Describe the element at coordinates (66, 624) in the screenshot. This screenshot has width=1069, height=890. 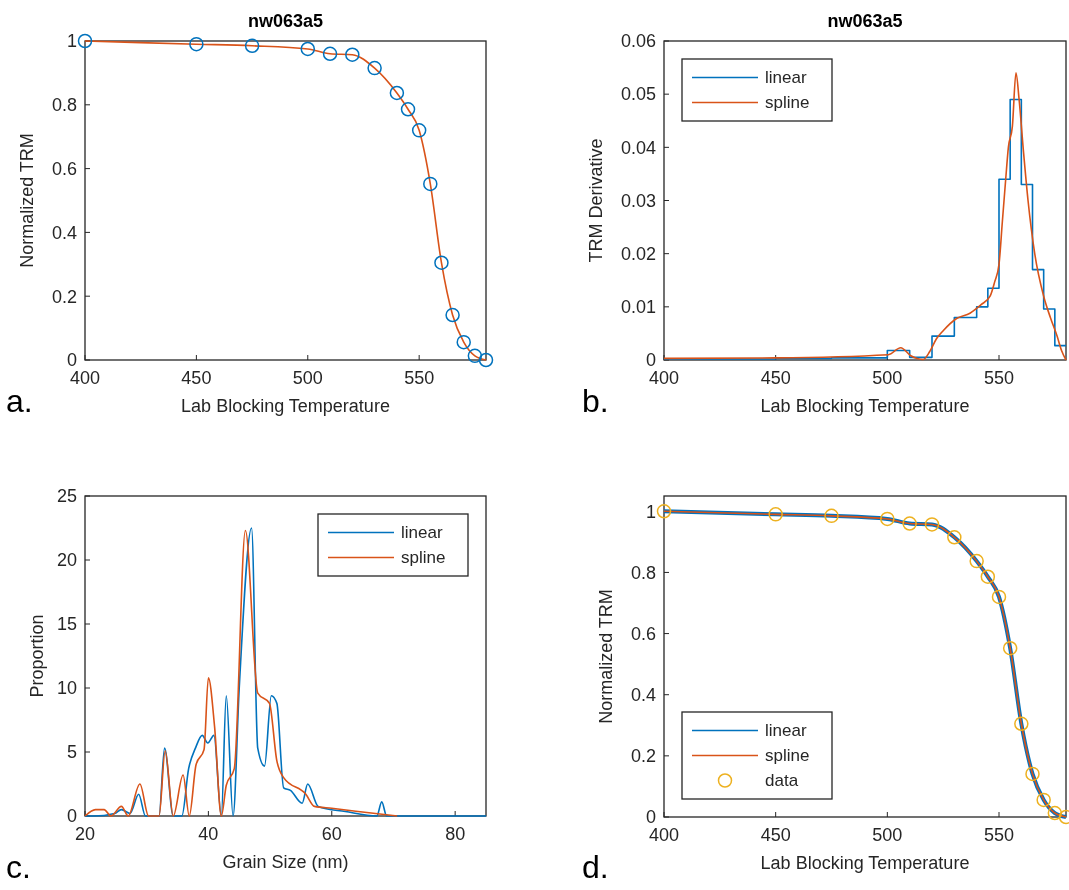
I see `y-tick-label: 15` at that location.